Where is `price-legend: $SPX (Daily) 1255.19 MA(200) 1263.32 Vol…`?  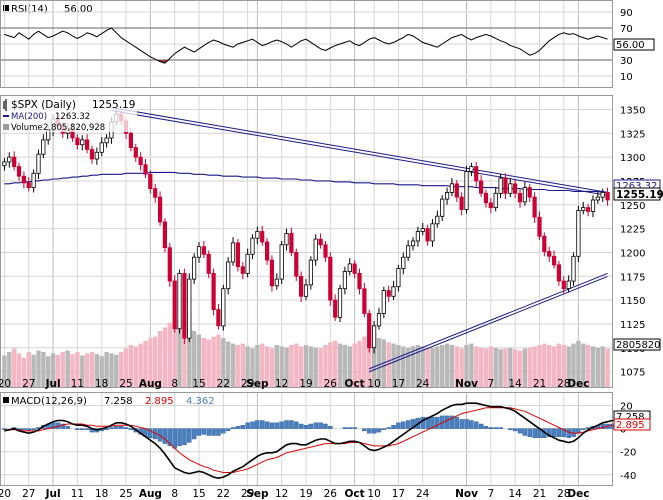 price-legend: $SPX (Daily) 1255.19 MA(200) 1263.32 Vol… is located at coordinates (69, 115).